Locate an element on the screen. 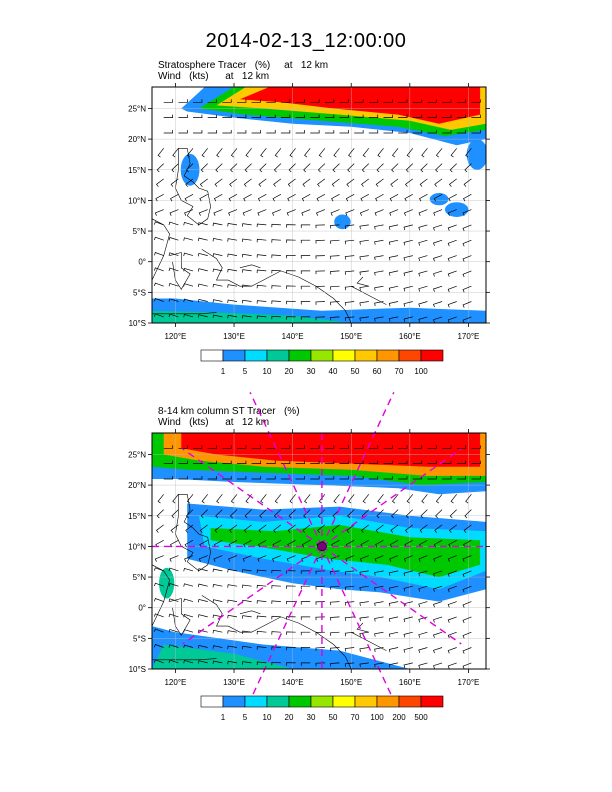 The image size is (612, 792). x-tick-label: 150°E is located at coordinates (351, 336).